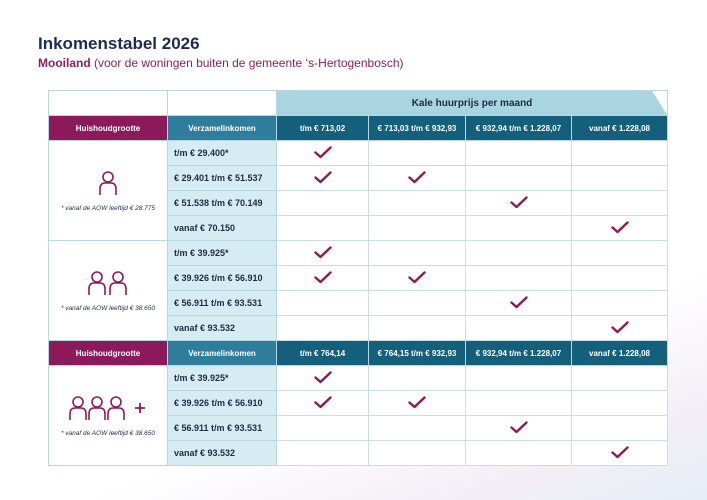 This screenshot has width=707, height=500. Describe the element at coordinates (472, 103) in the screenshot. I see `rent-header: Kale huurprijs per maand` at that location.